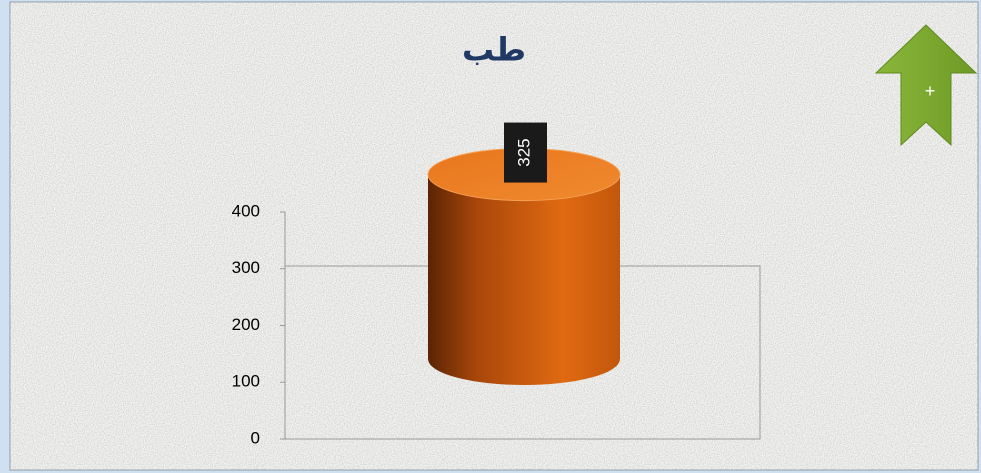  I want to click on y-tick-label: 400, so click(246, 210).